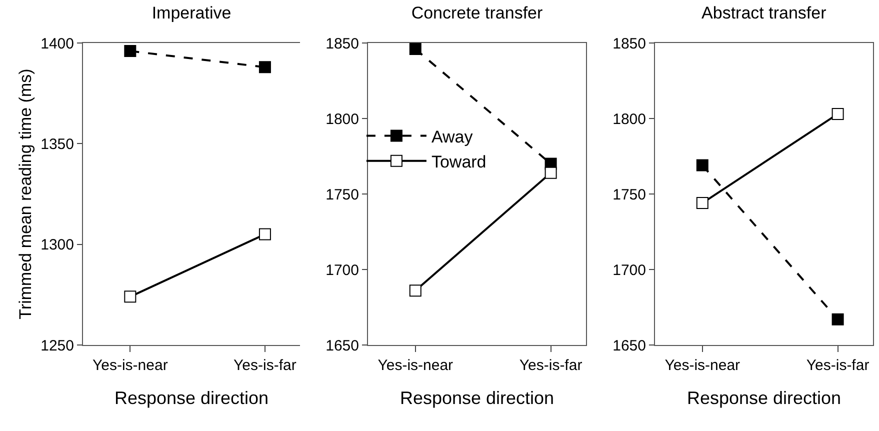  Describe the element at coordinates (764, 12) in the screenshot. I see `chart-title: Abstract transfer` at that location.